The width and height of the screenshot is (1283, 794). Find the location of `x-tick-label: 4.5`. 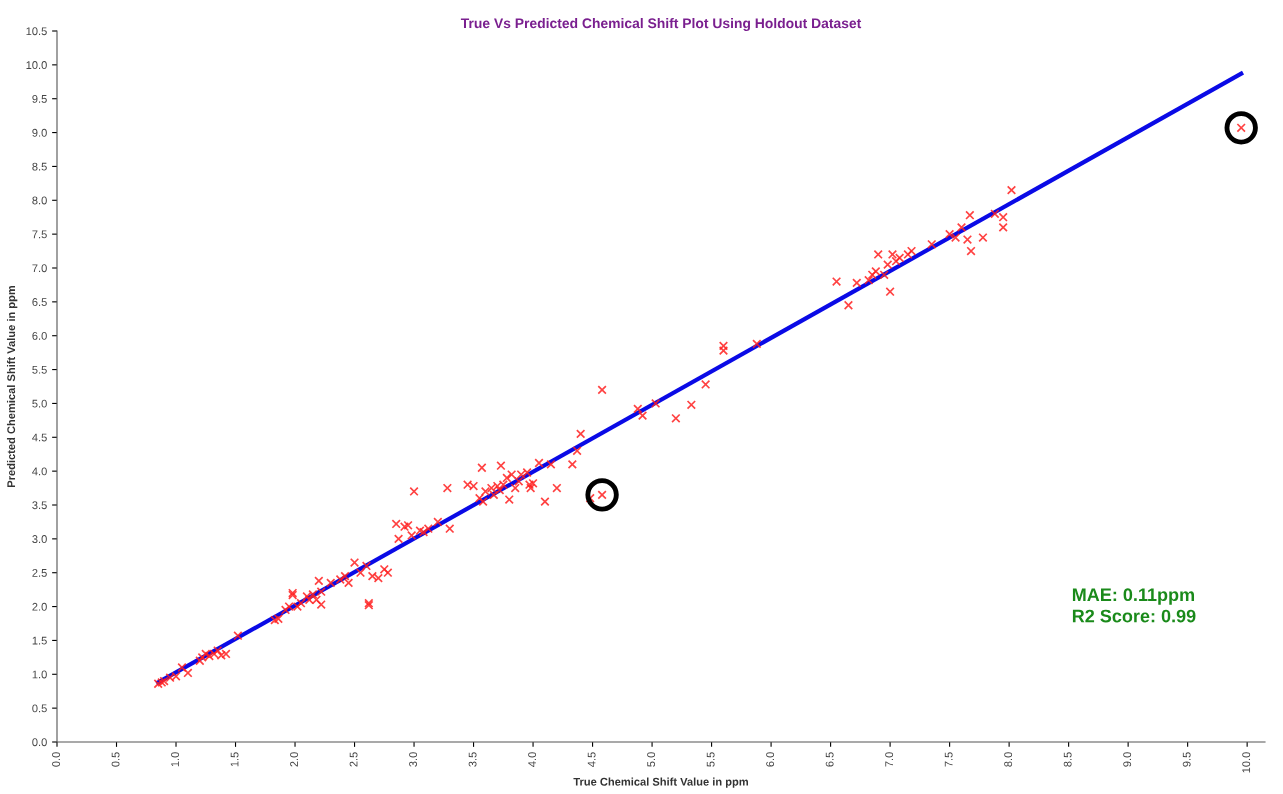

x-tick-label: 4.5 is located at coordinates (591, 759).